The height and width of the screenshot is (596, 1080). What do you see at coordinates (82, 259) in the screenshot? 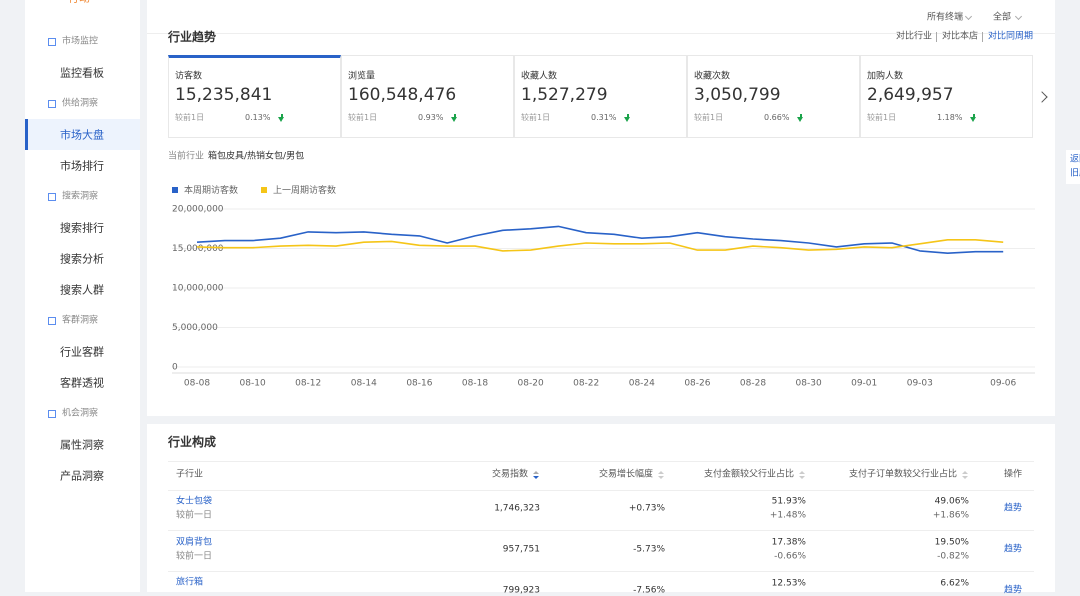
I see `menu-item: 搜索分析` at bounding box center [82, 259].